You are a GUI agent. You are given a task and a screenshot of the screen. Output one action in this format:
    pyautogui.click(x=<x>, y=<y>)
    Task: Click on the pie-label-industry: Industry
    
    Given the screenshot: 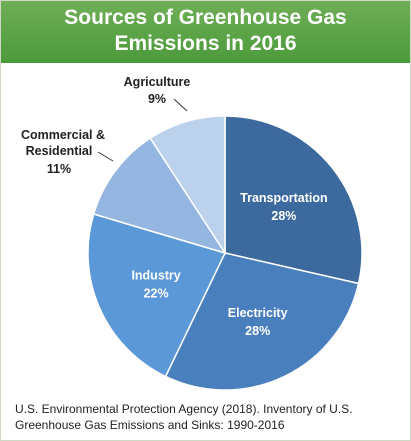 What is the action you would take?
    pyautogui.click(x=155, y=276)
    